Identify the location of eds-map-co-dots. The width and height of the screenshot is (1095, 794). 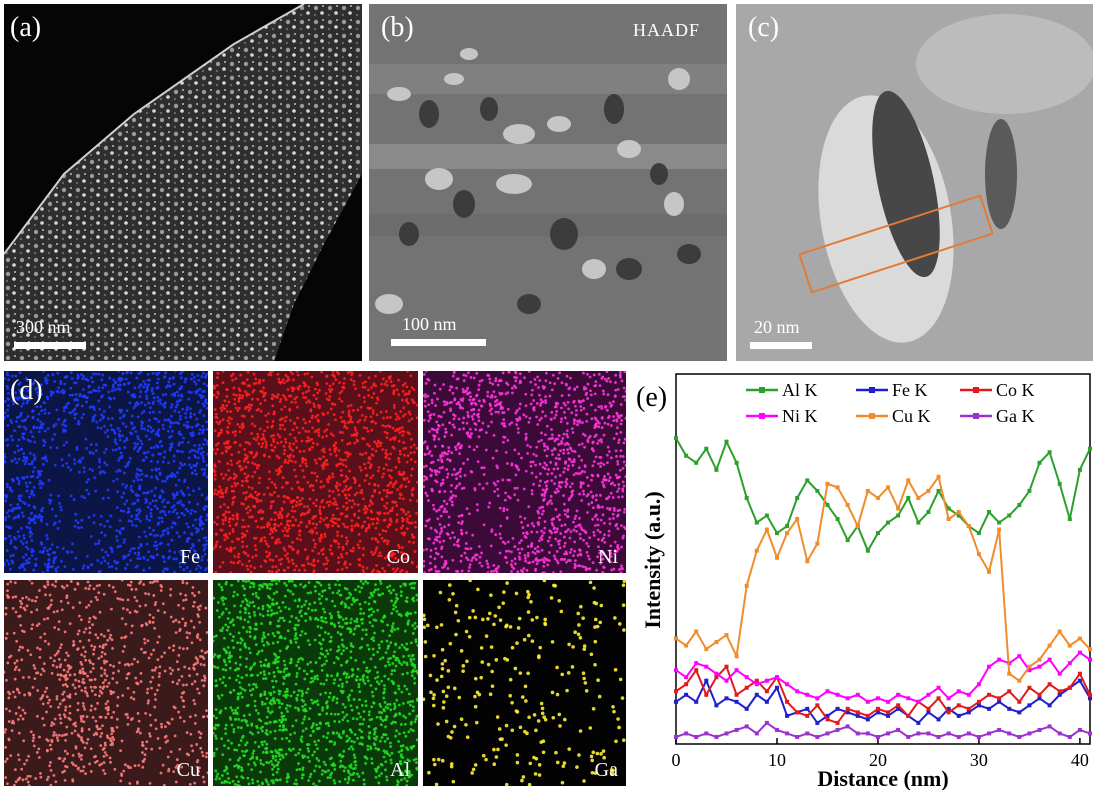
(315, 472).